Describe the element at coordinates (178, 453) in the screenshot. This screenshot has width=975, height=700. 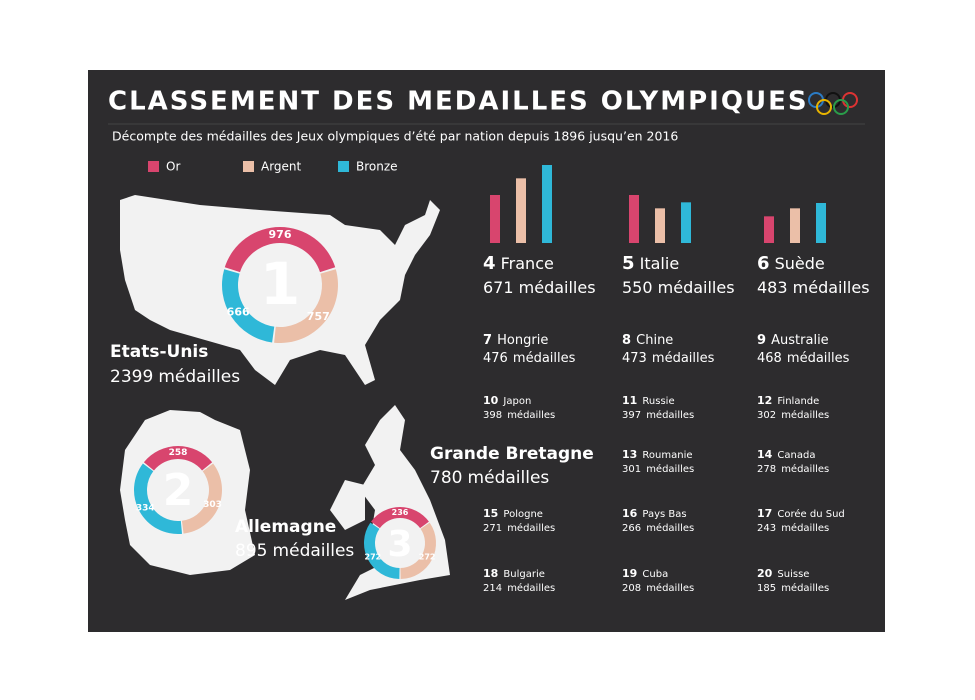
I see `donut-label: 258` at that location.